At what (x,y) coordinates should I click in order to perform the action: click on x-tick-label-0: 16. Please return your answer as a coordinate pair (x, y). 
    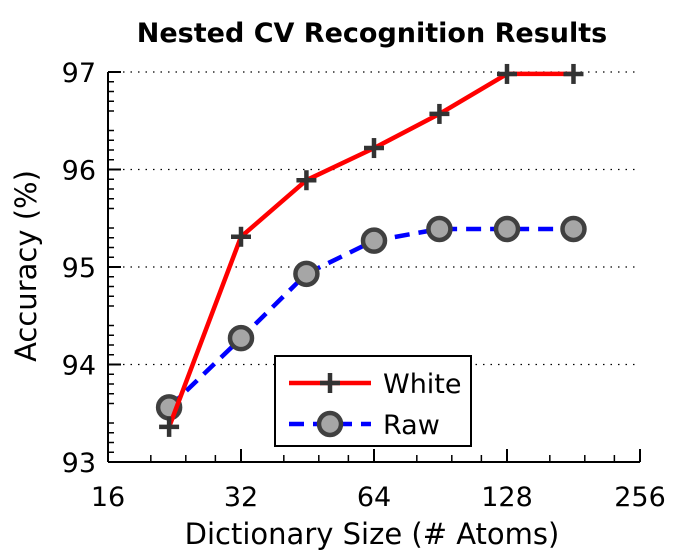
    Looking at the image, I should click on (108, 497).